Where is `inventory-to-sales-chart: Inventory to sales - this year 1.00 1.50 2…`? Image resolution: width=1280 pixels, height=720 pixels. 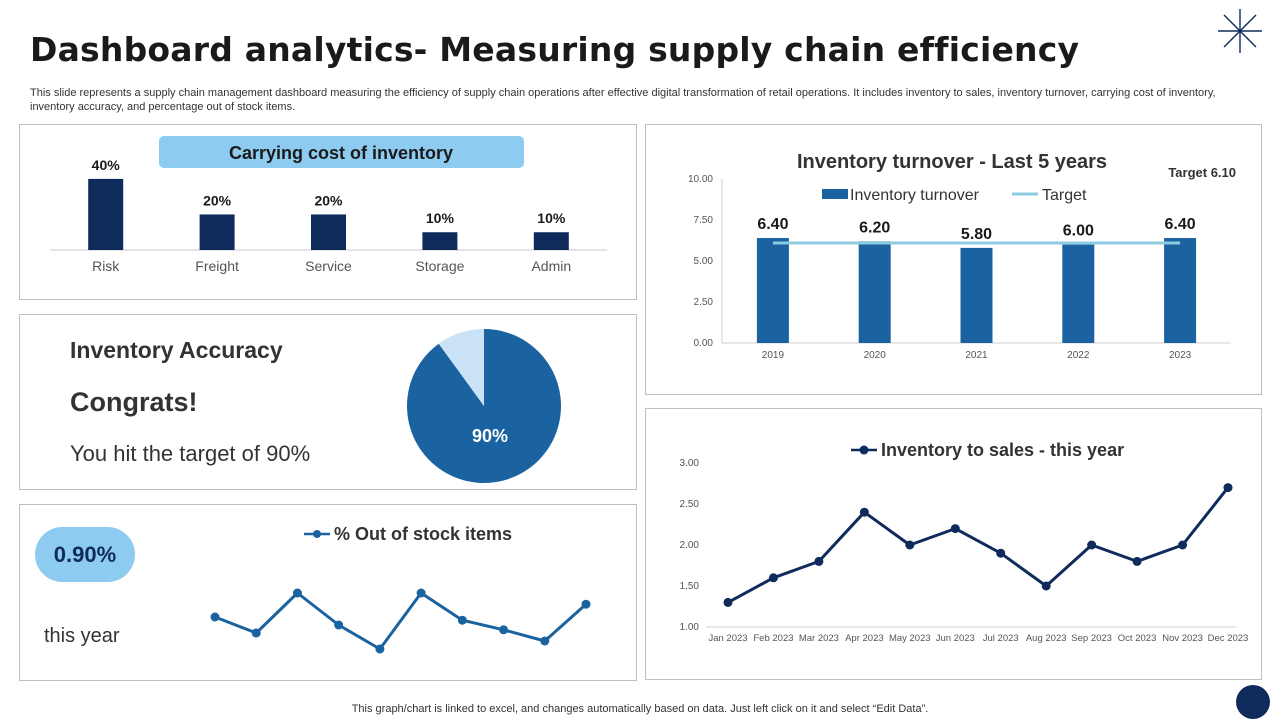 inventory-to-sales-chart: Inventory to sales - this year 1.00 1.50 2… is located at coordinates (964, 542).